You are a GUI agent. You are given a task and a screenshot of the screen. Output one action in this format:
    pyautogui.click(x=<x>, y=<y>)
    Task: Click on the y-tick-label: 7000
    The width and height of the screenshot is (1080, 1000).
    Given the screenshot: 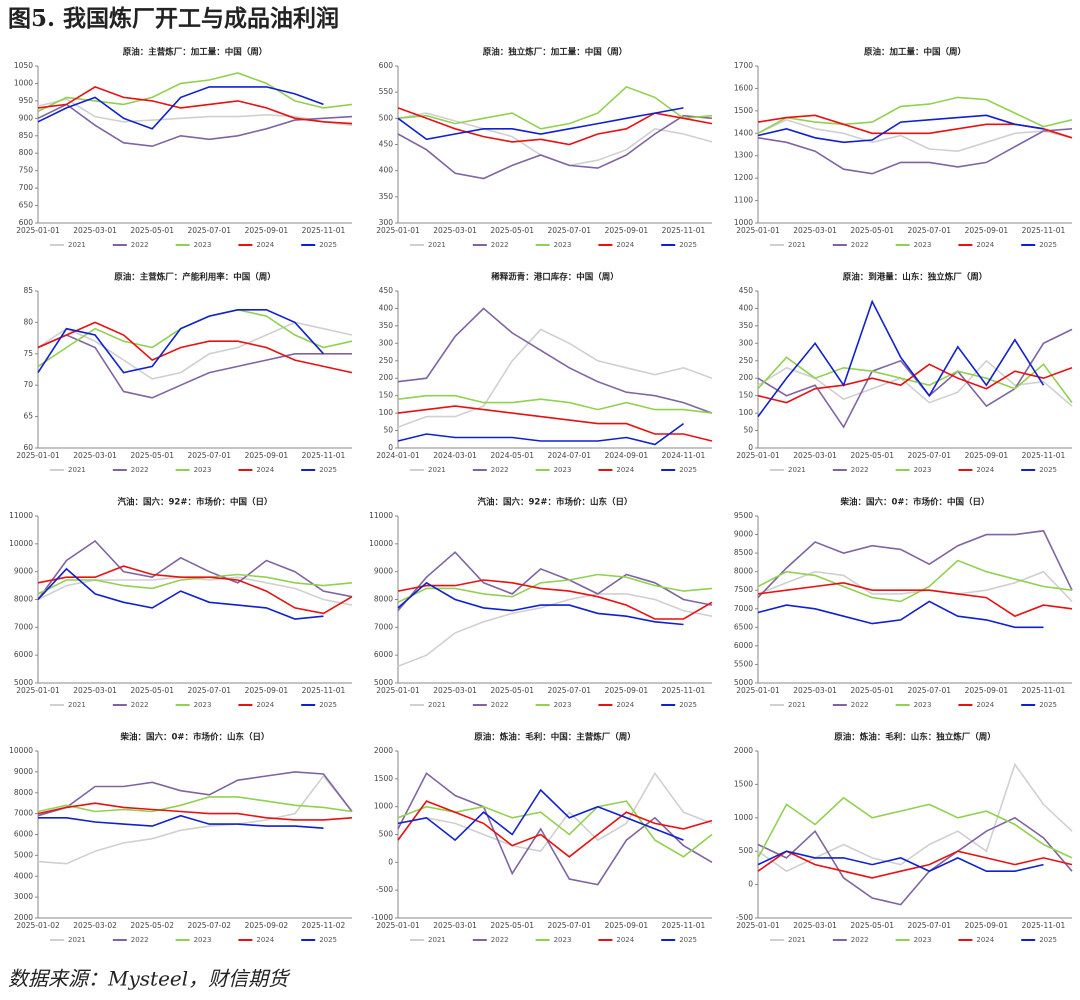 What is the action you would take?
    pyautogui.click(x=23, y=626)
    